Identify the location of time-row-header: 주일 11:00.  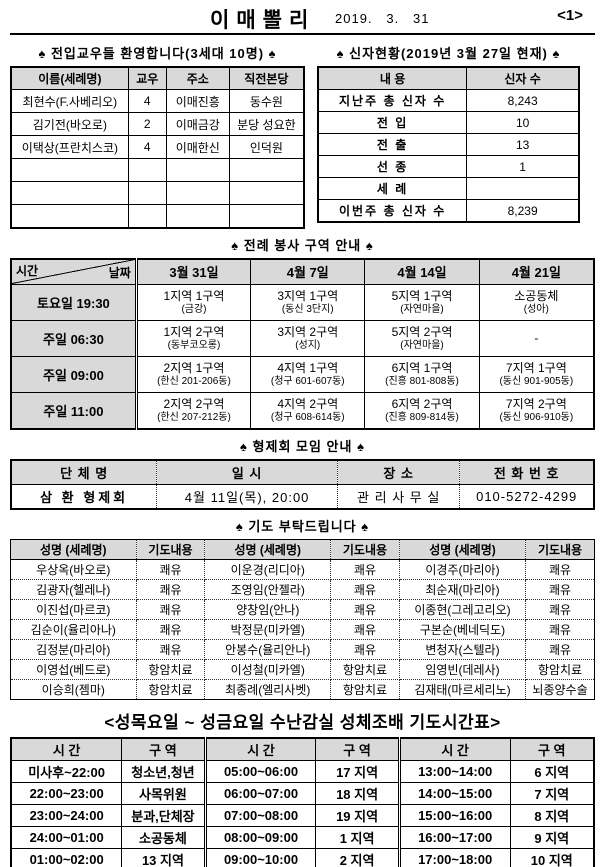
(73, 410).